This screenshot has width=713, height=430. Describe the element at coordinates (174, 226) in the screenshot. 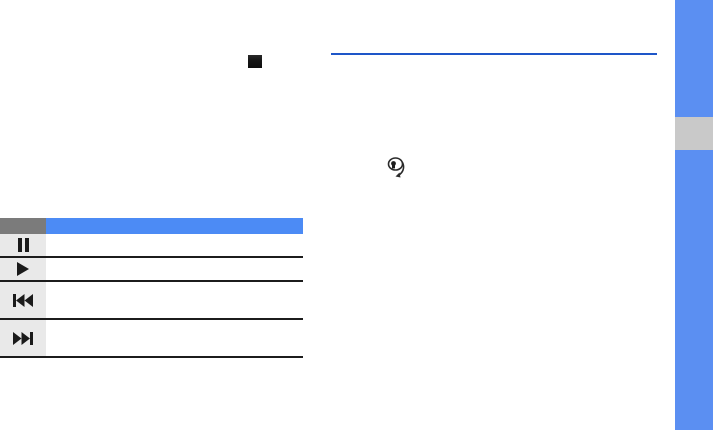

I see `table-header-function-cell` at that location.